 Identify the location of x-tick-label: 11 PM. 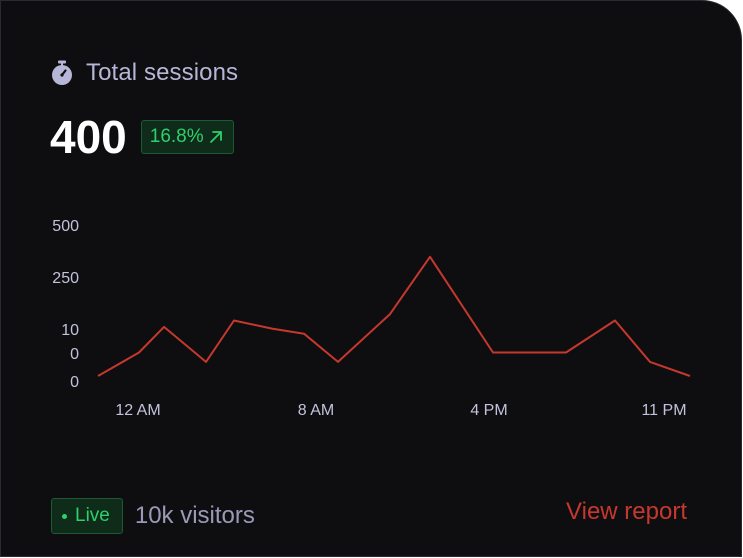
(663, 410).